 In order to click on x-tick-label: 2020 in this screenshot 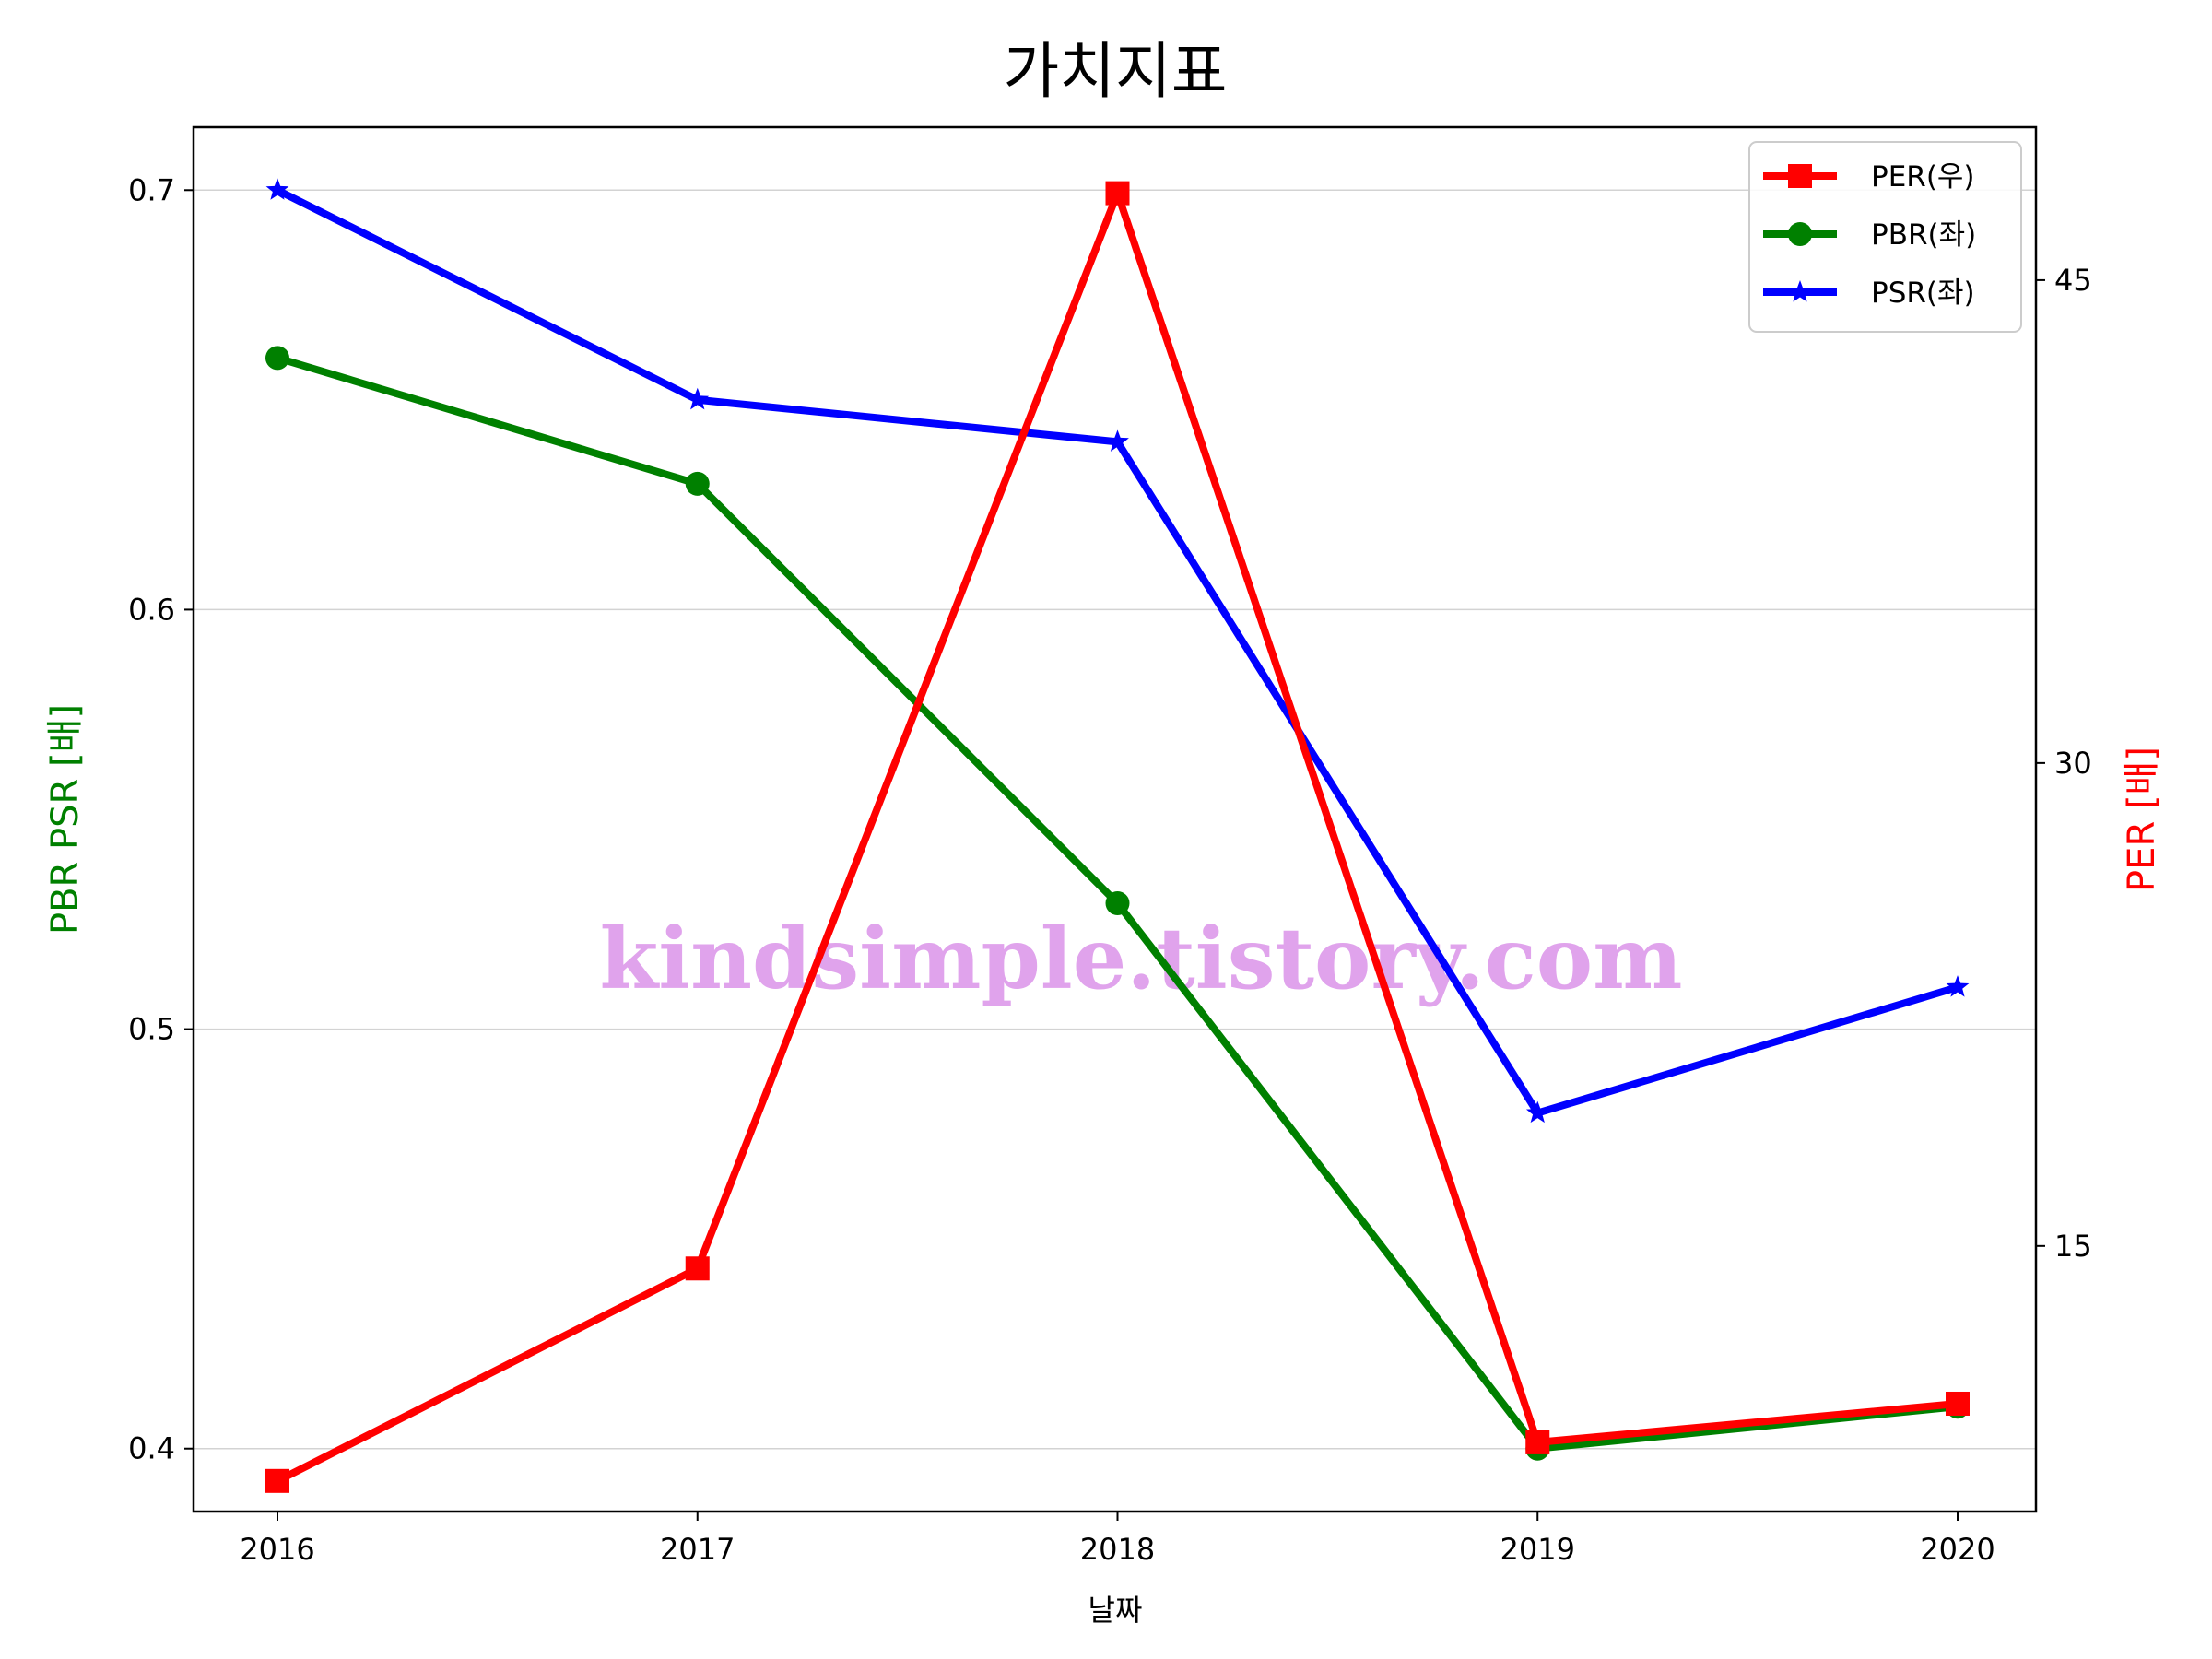, I will do `click(1957, 1549)`.